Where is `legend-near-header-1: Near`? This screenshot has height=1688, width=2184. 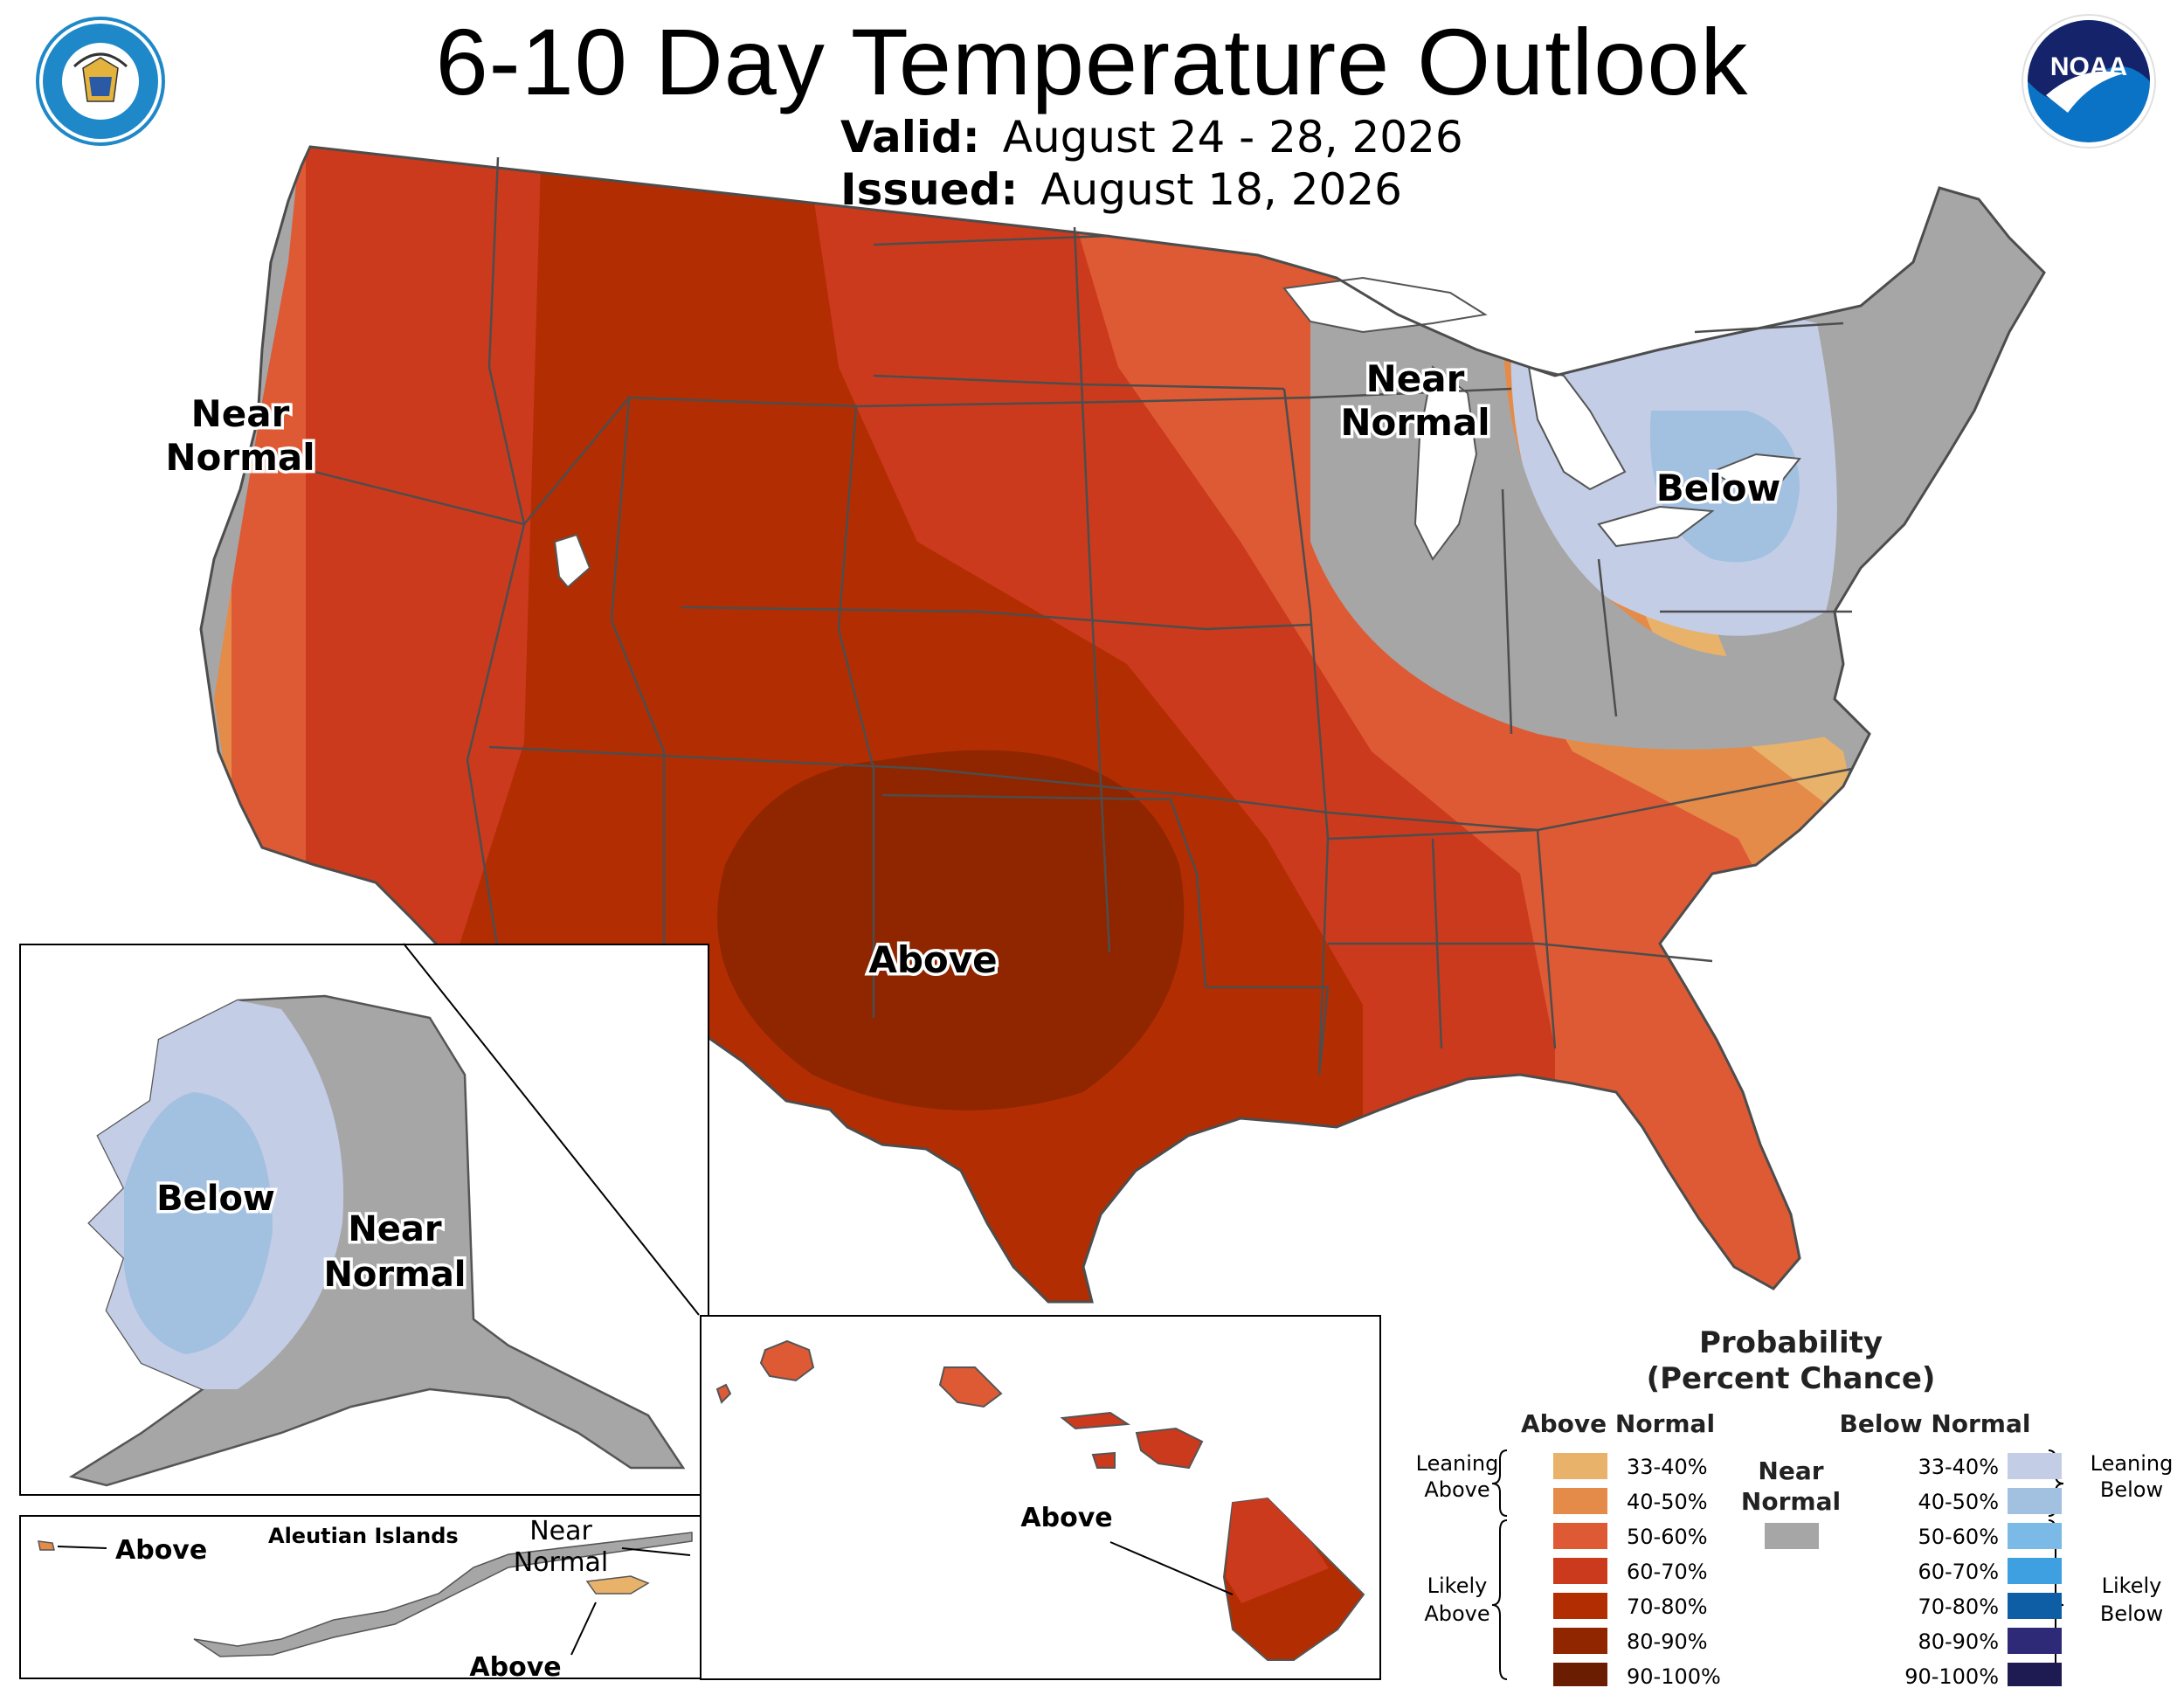 legend-near-header-1: Near is located at coordinates (1790, 1470).